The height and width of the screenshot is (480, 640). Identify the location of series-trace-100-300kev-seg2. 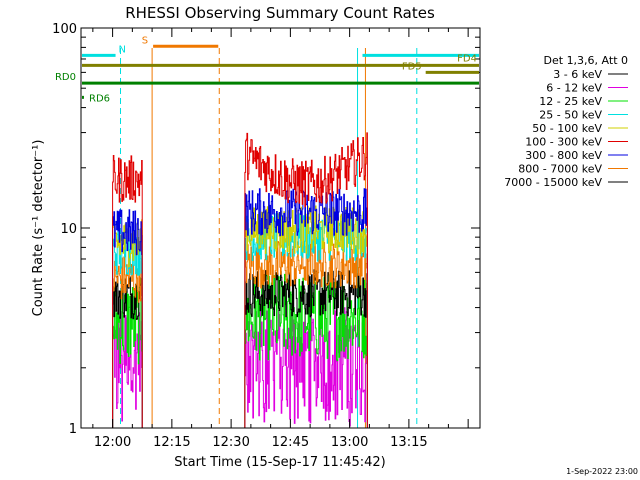
(306, 280).